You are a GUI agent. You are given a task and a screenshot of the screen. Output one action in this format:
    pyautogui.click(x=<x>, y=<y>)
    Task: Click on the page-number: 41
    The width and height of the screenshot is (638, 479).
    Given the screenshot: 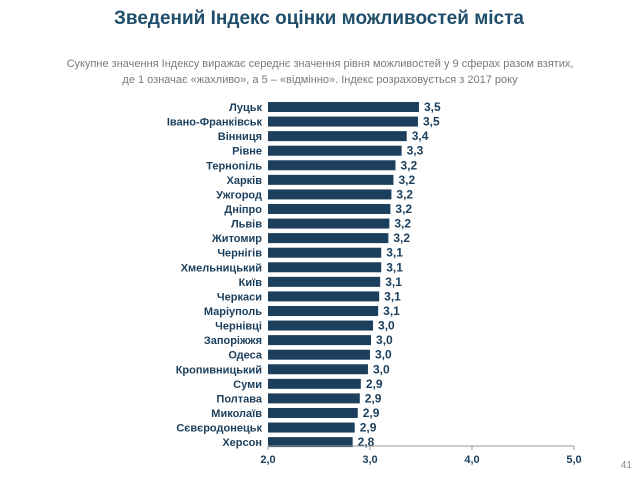 What is the action you would take?
    pyautogui.click(x=626, y=465)
    